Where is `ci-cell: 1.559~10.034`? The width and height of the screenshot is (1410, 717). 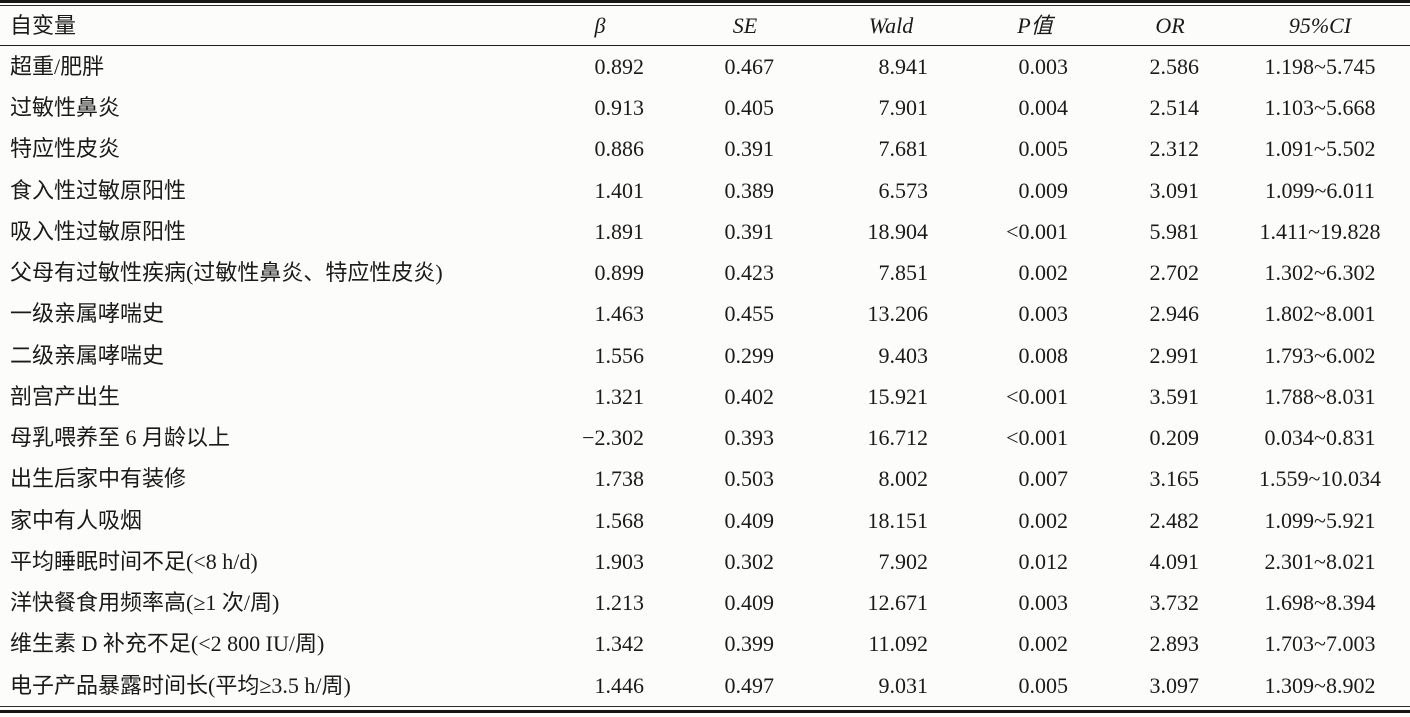
ci-cell: 1.559~10.034 is located at coordinates (1320, 479).